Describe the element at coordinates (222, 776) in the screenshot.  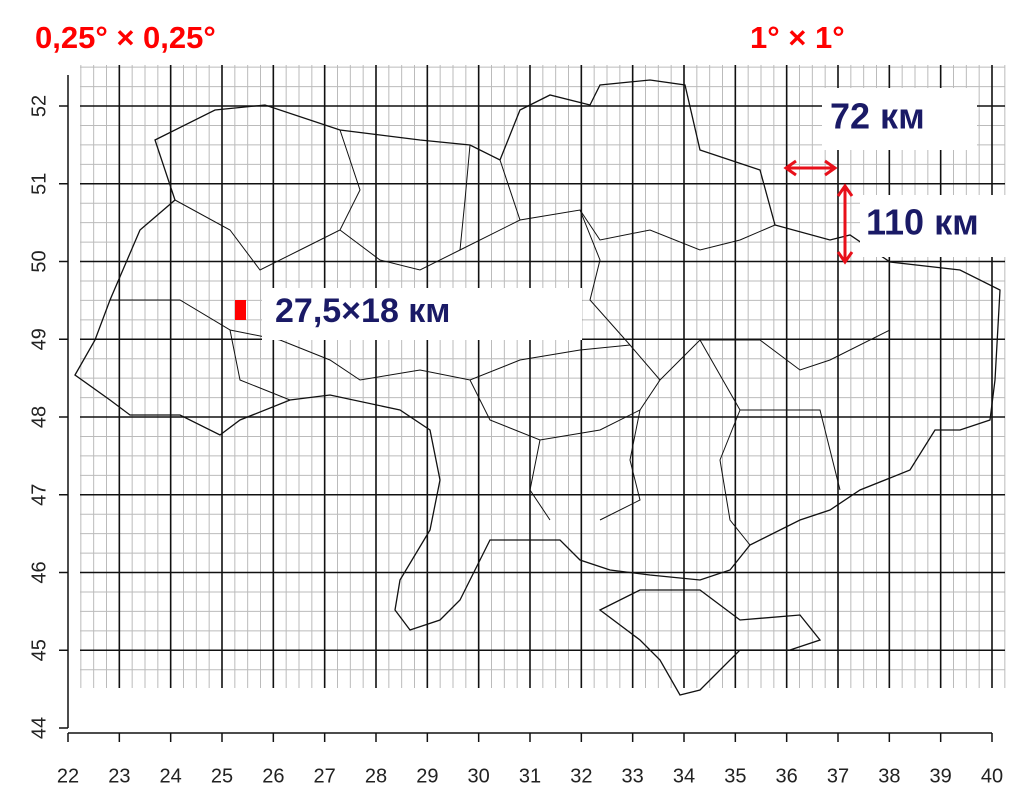
I see `x-tick-label: 25` at that location.